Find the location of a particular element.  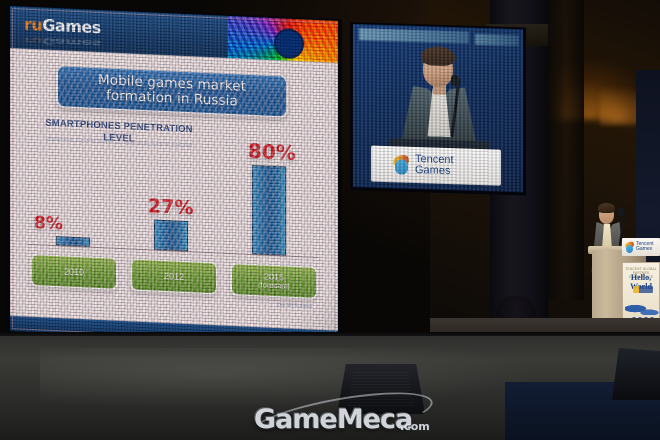

lectern-tencent-sign: Tencent Games is located at coordinates (641, 247).